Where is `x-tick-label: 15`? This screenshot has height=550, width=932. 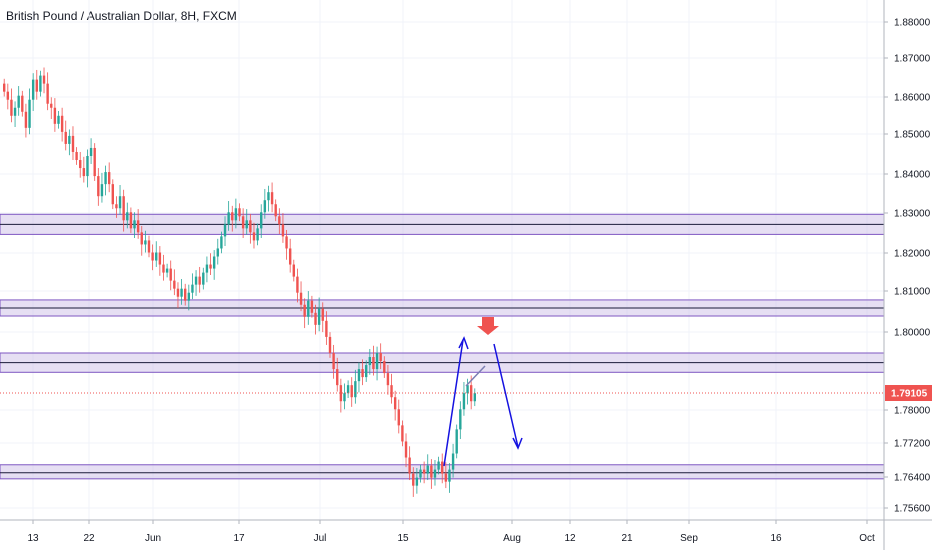
x-tick-label: 15 is located at coordinates (403, 538).